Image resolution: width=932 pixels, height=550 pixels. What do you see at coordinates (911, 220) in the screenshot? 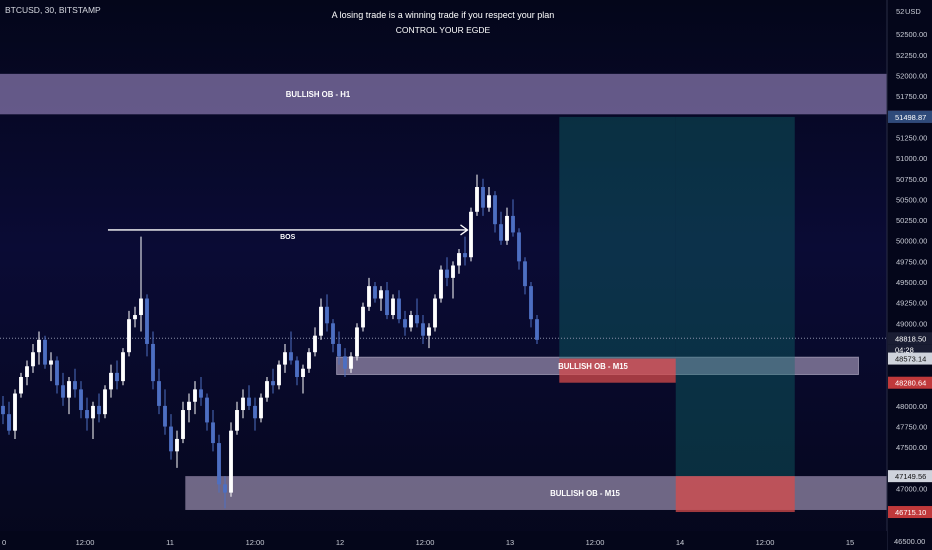
I see `price-tick: 50250.00` at bounding box center [911, 220].